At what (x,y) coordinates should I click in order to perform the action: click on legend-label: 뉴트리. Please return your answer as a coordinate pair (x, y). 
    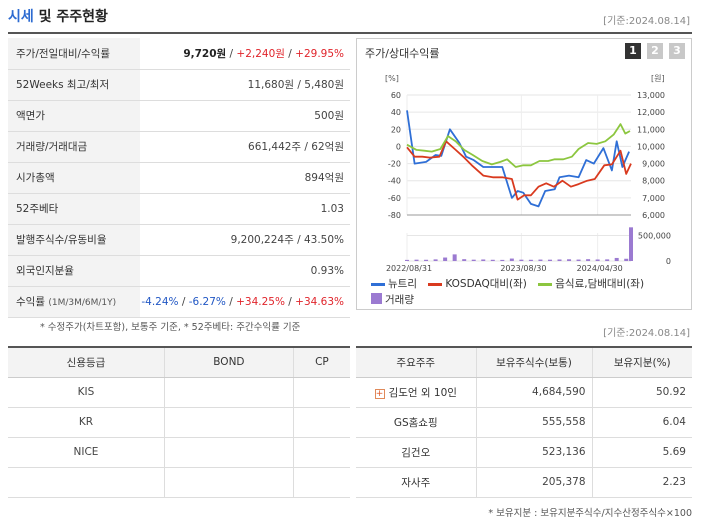
    Looking at the image, I should click on (402, 284).